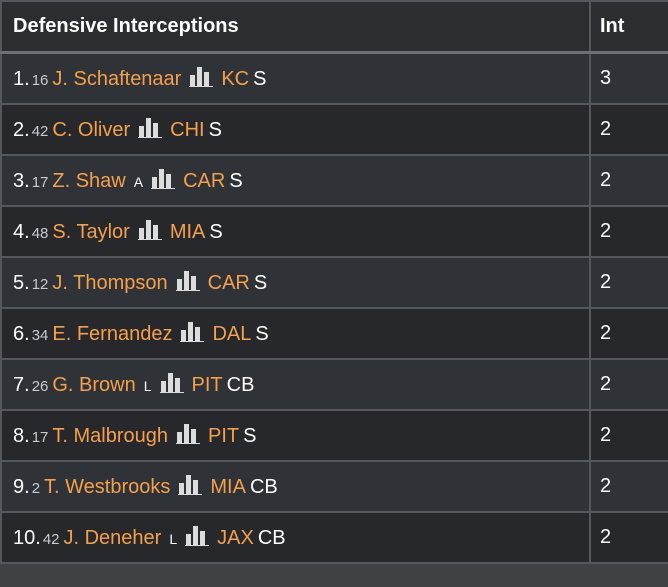  I want to click on table-title: Defensive Interceptions, so click(295, 27).